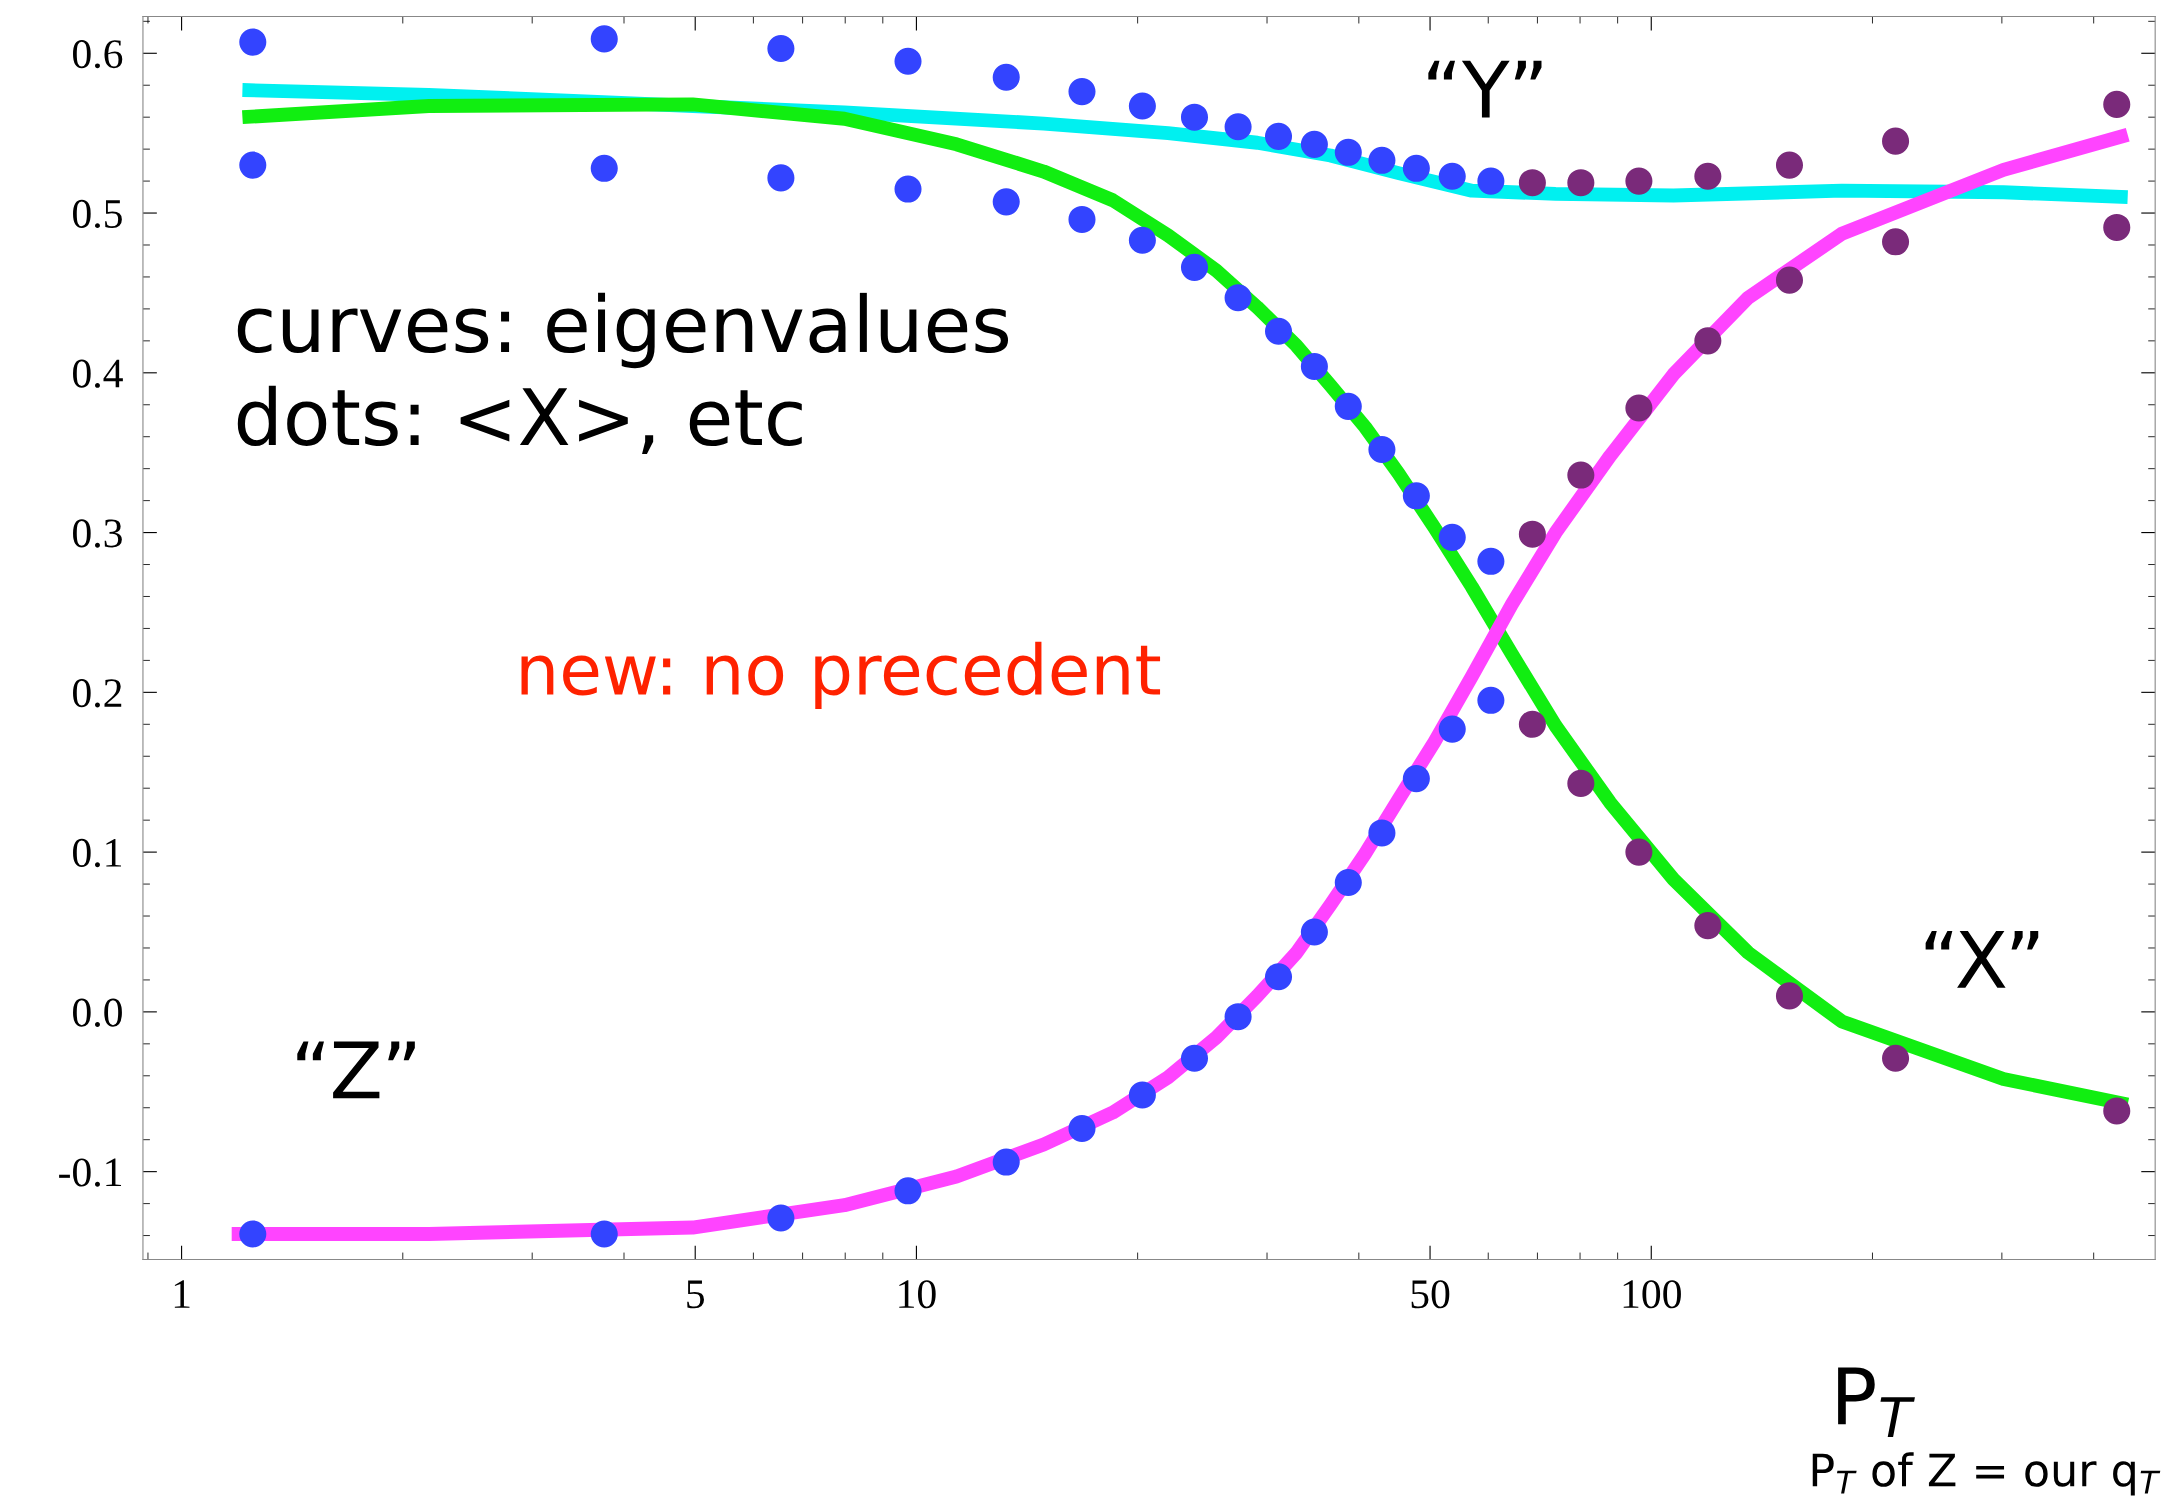 Image resolution: width=2166 pixels, height=1503 pixels. What do you see at coordinates (97, 1012) in the screenshot?
I see `y-tick-label: 0.0` at bounding box center [97, 1012].